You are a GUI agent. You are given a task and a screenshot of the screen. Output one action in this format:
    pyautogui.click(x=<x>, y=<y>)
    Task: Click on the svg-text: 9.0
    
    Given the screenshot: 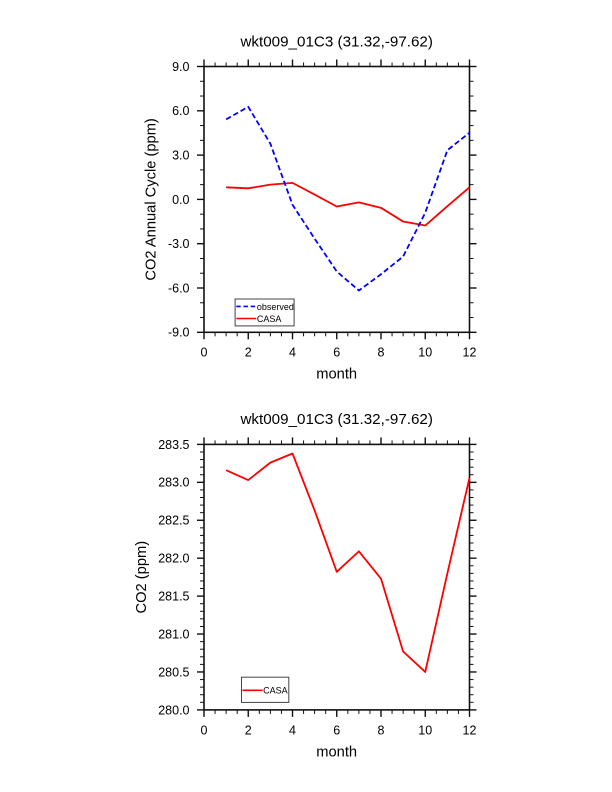 What is the action you would take?
    pyautogui.click(x=180, y=67)
    